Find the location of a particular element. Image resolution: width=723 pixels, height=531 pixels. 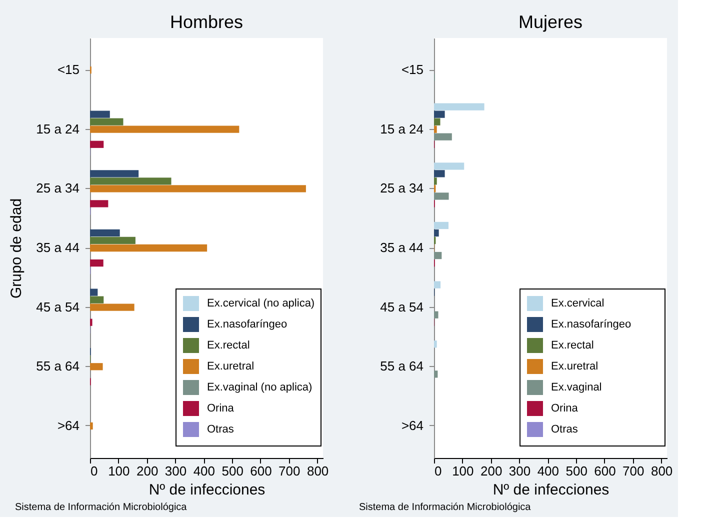

legend-label: Ex.vaginal (no aplica) is located at coordinates (259, 388).